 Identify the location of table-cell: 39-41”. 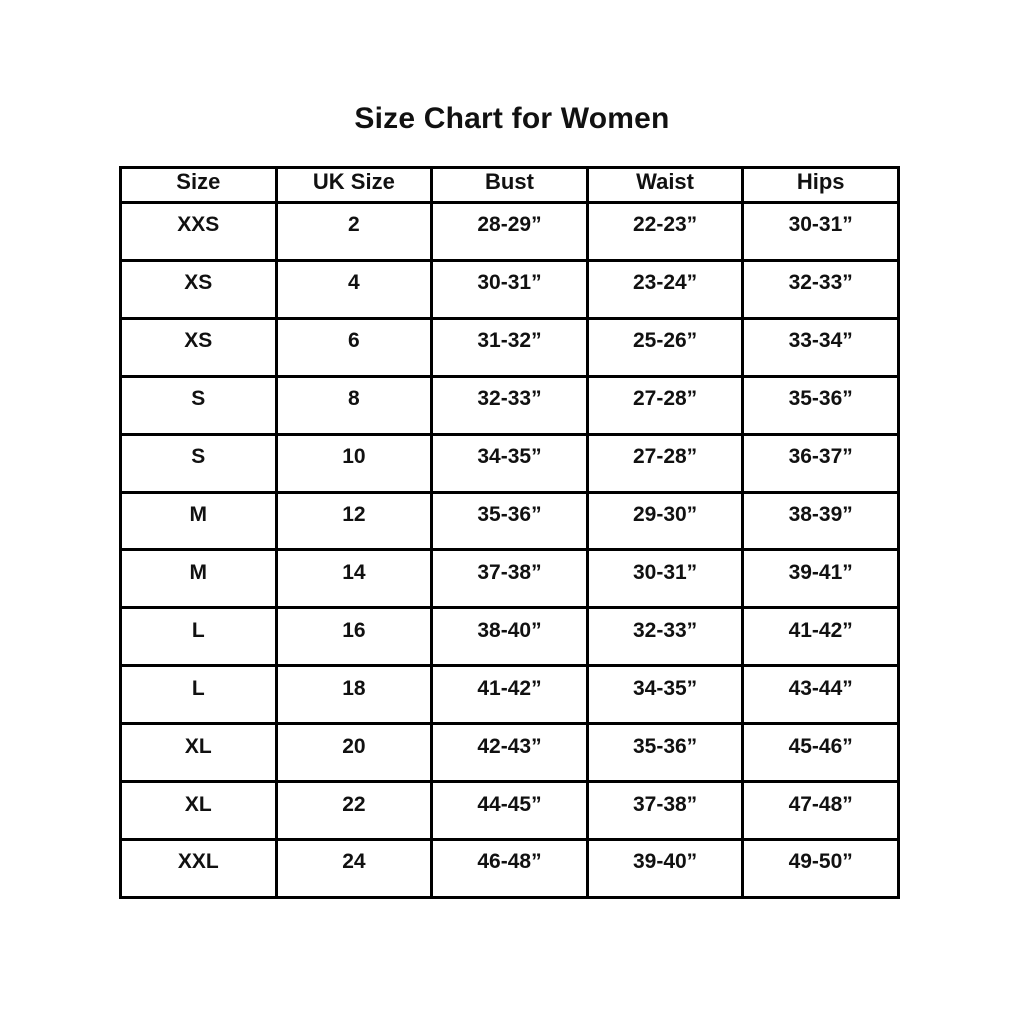
(820, 579).